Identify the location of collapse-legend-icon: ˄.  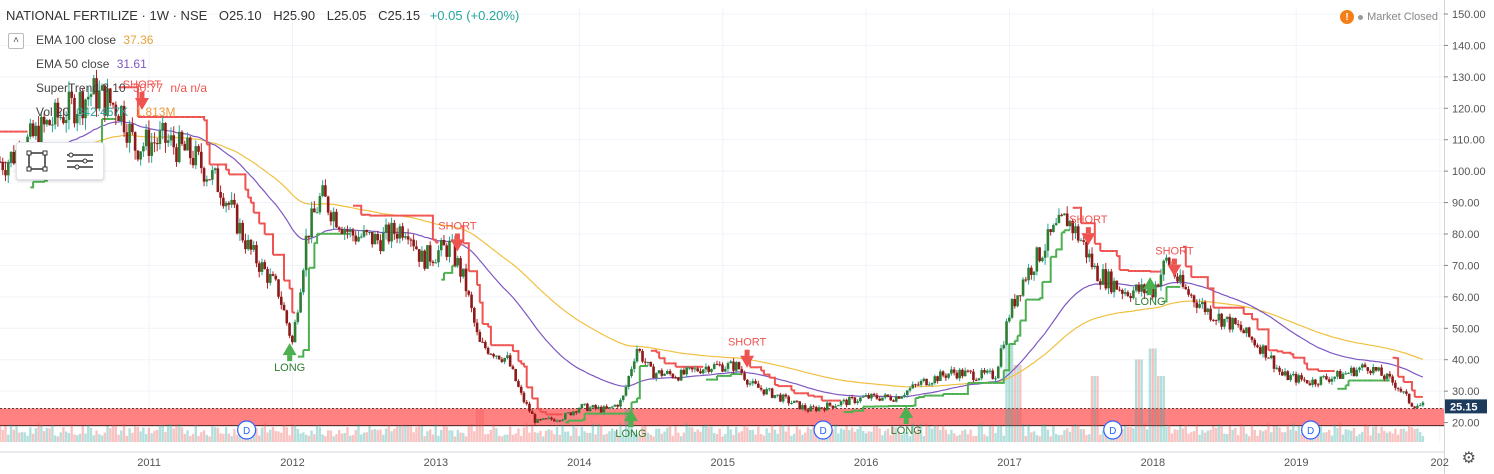
(16, 41).